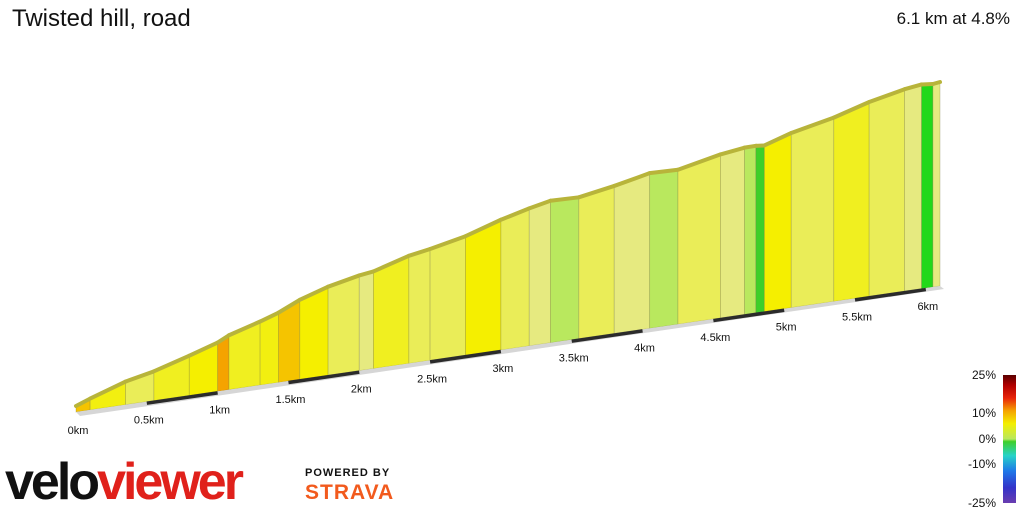 The height and width of the screenshot is (512, 1024). Describe the element at coordinates (78, 431) in the screenshot. I see `x-tick-label: 0km` at that location.